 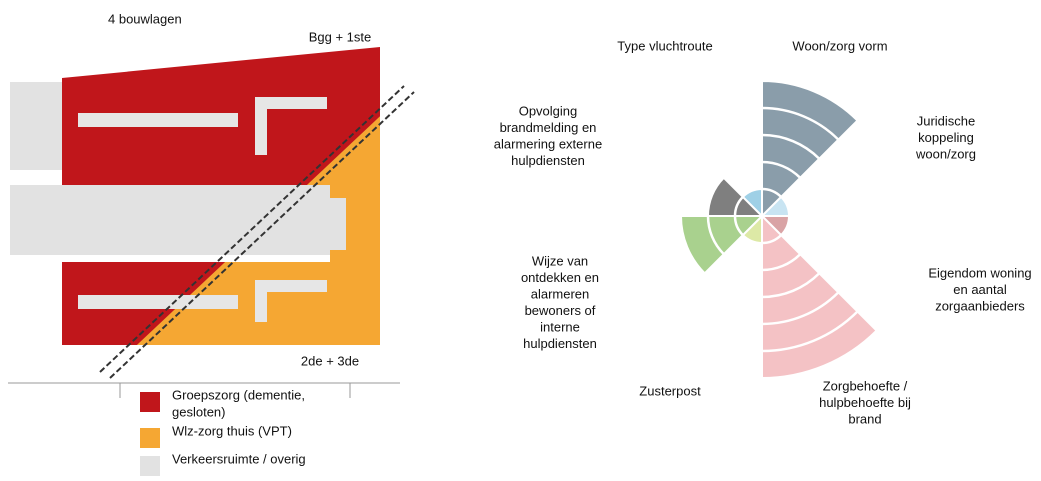 What do you see at coordinates (330, 360) in the screenshot?
I see `bottom-label: 2de + 3de` at bounding box center [330, 360].